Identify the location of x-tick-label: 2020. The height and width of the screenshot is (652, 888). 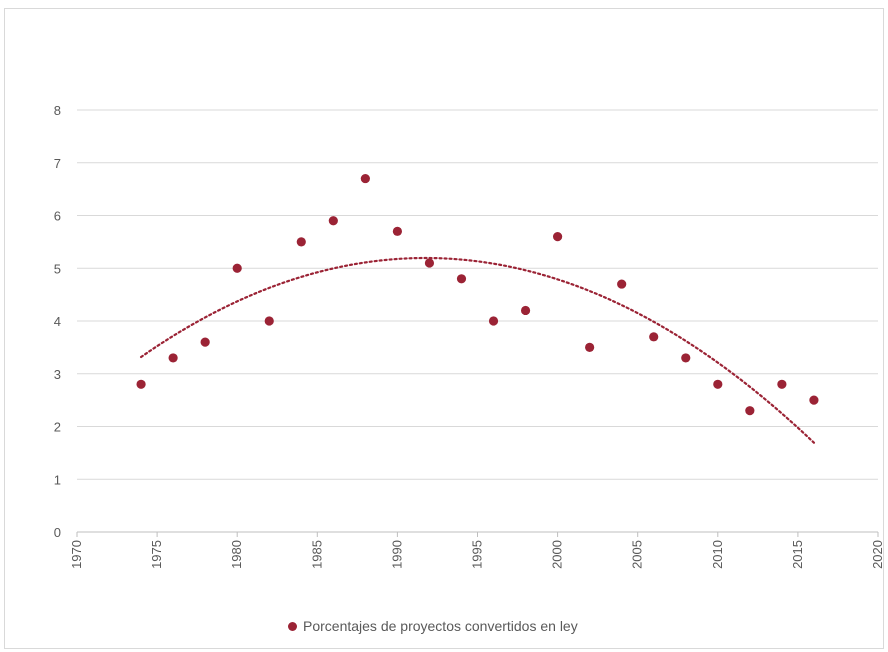
(877, 554).